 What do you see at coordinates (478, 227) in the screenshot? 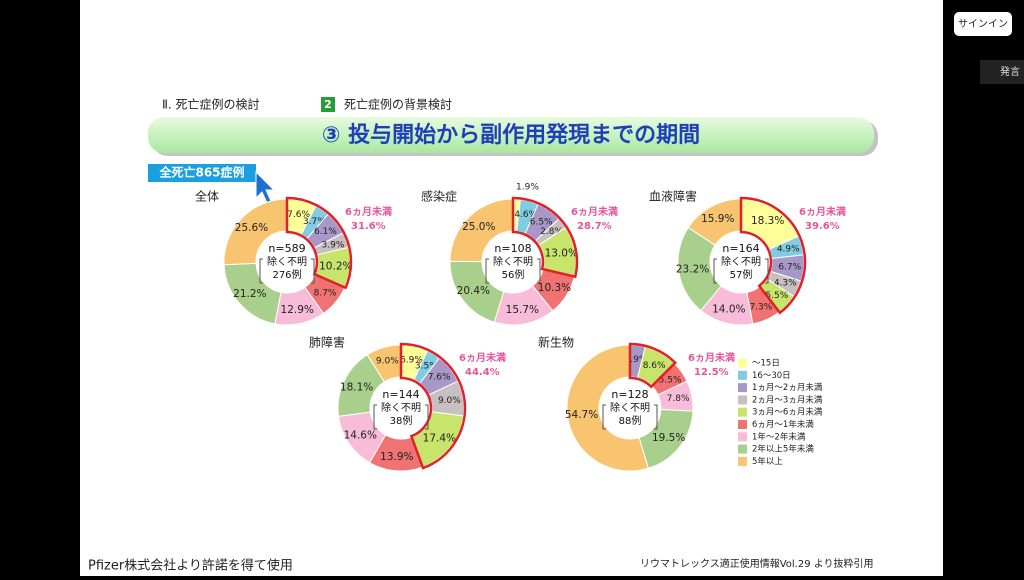
I see `value-label: 25.0%` at bounding box center [478, 227].